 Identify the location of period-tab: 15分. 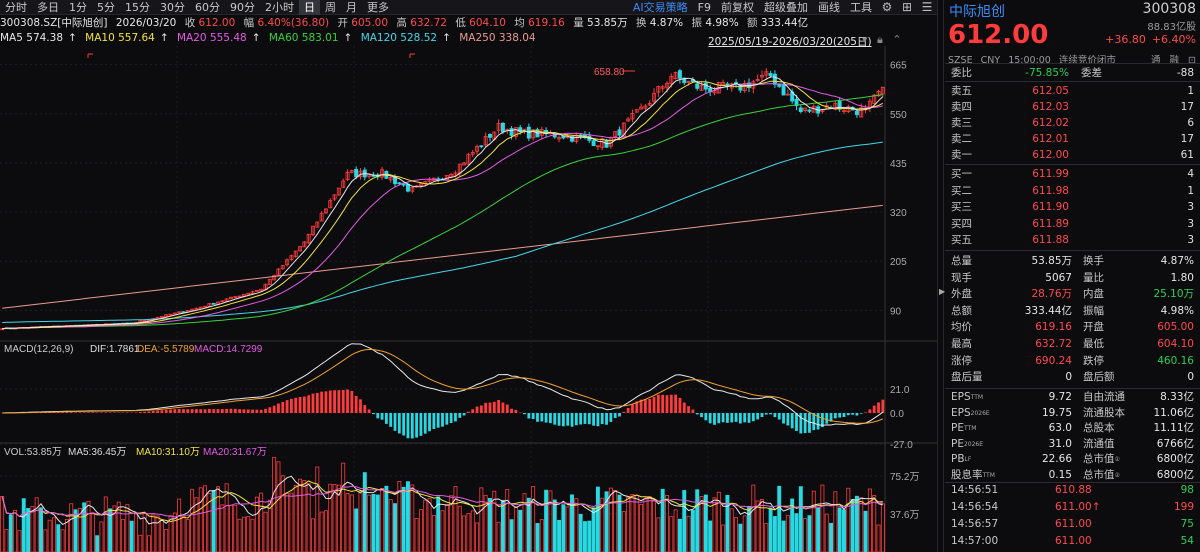
(137, 7).